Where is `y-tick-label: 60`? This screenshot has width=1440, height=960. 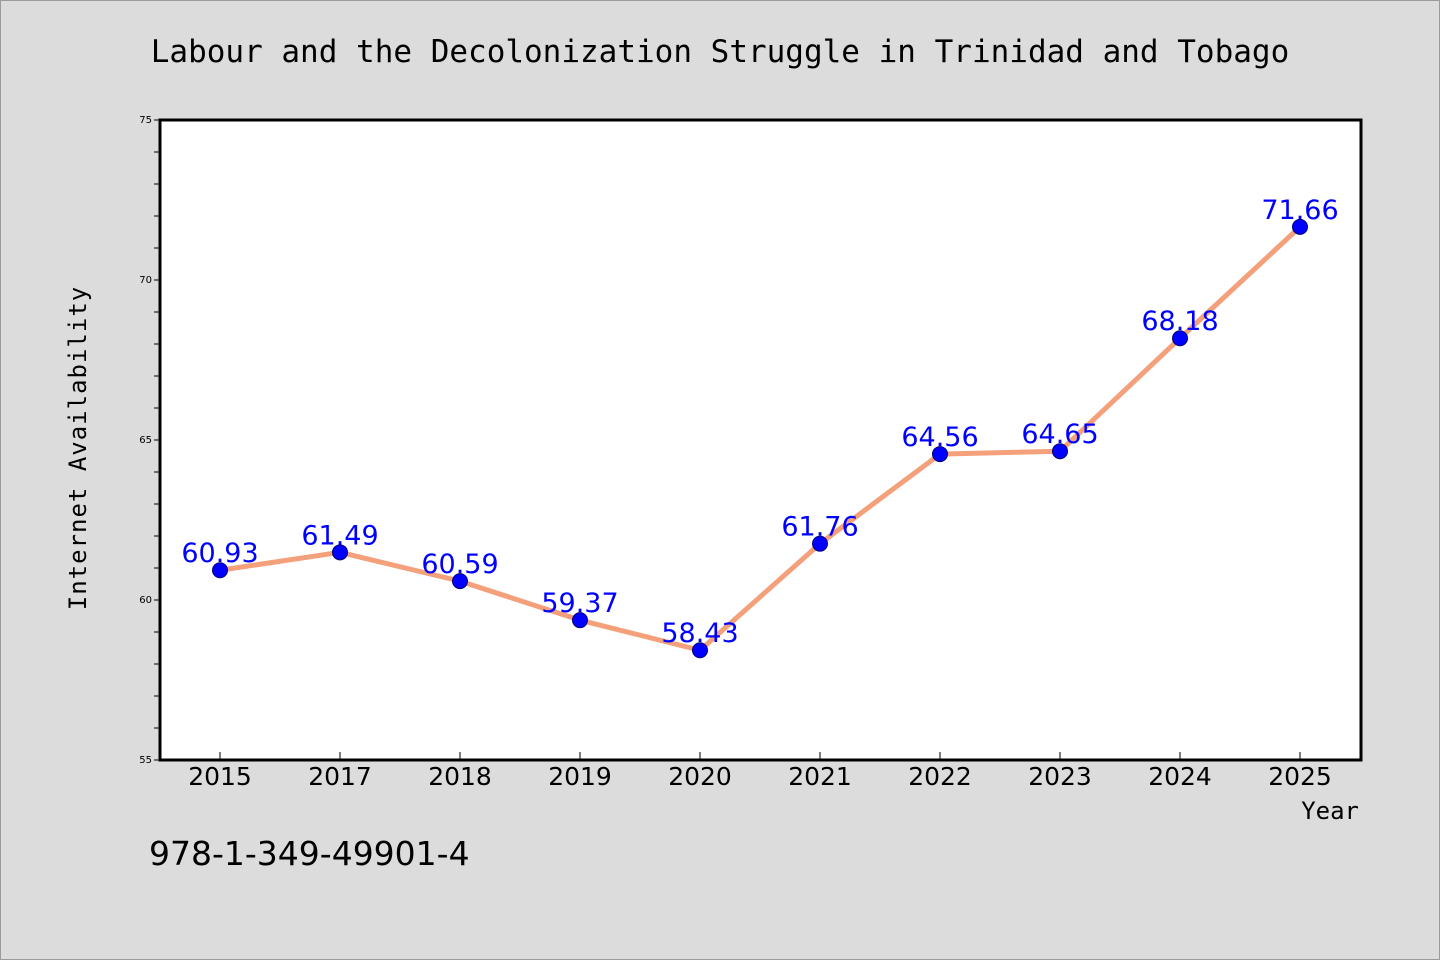 y-tick-label: 60 is located at coordinates (145, 600).